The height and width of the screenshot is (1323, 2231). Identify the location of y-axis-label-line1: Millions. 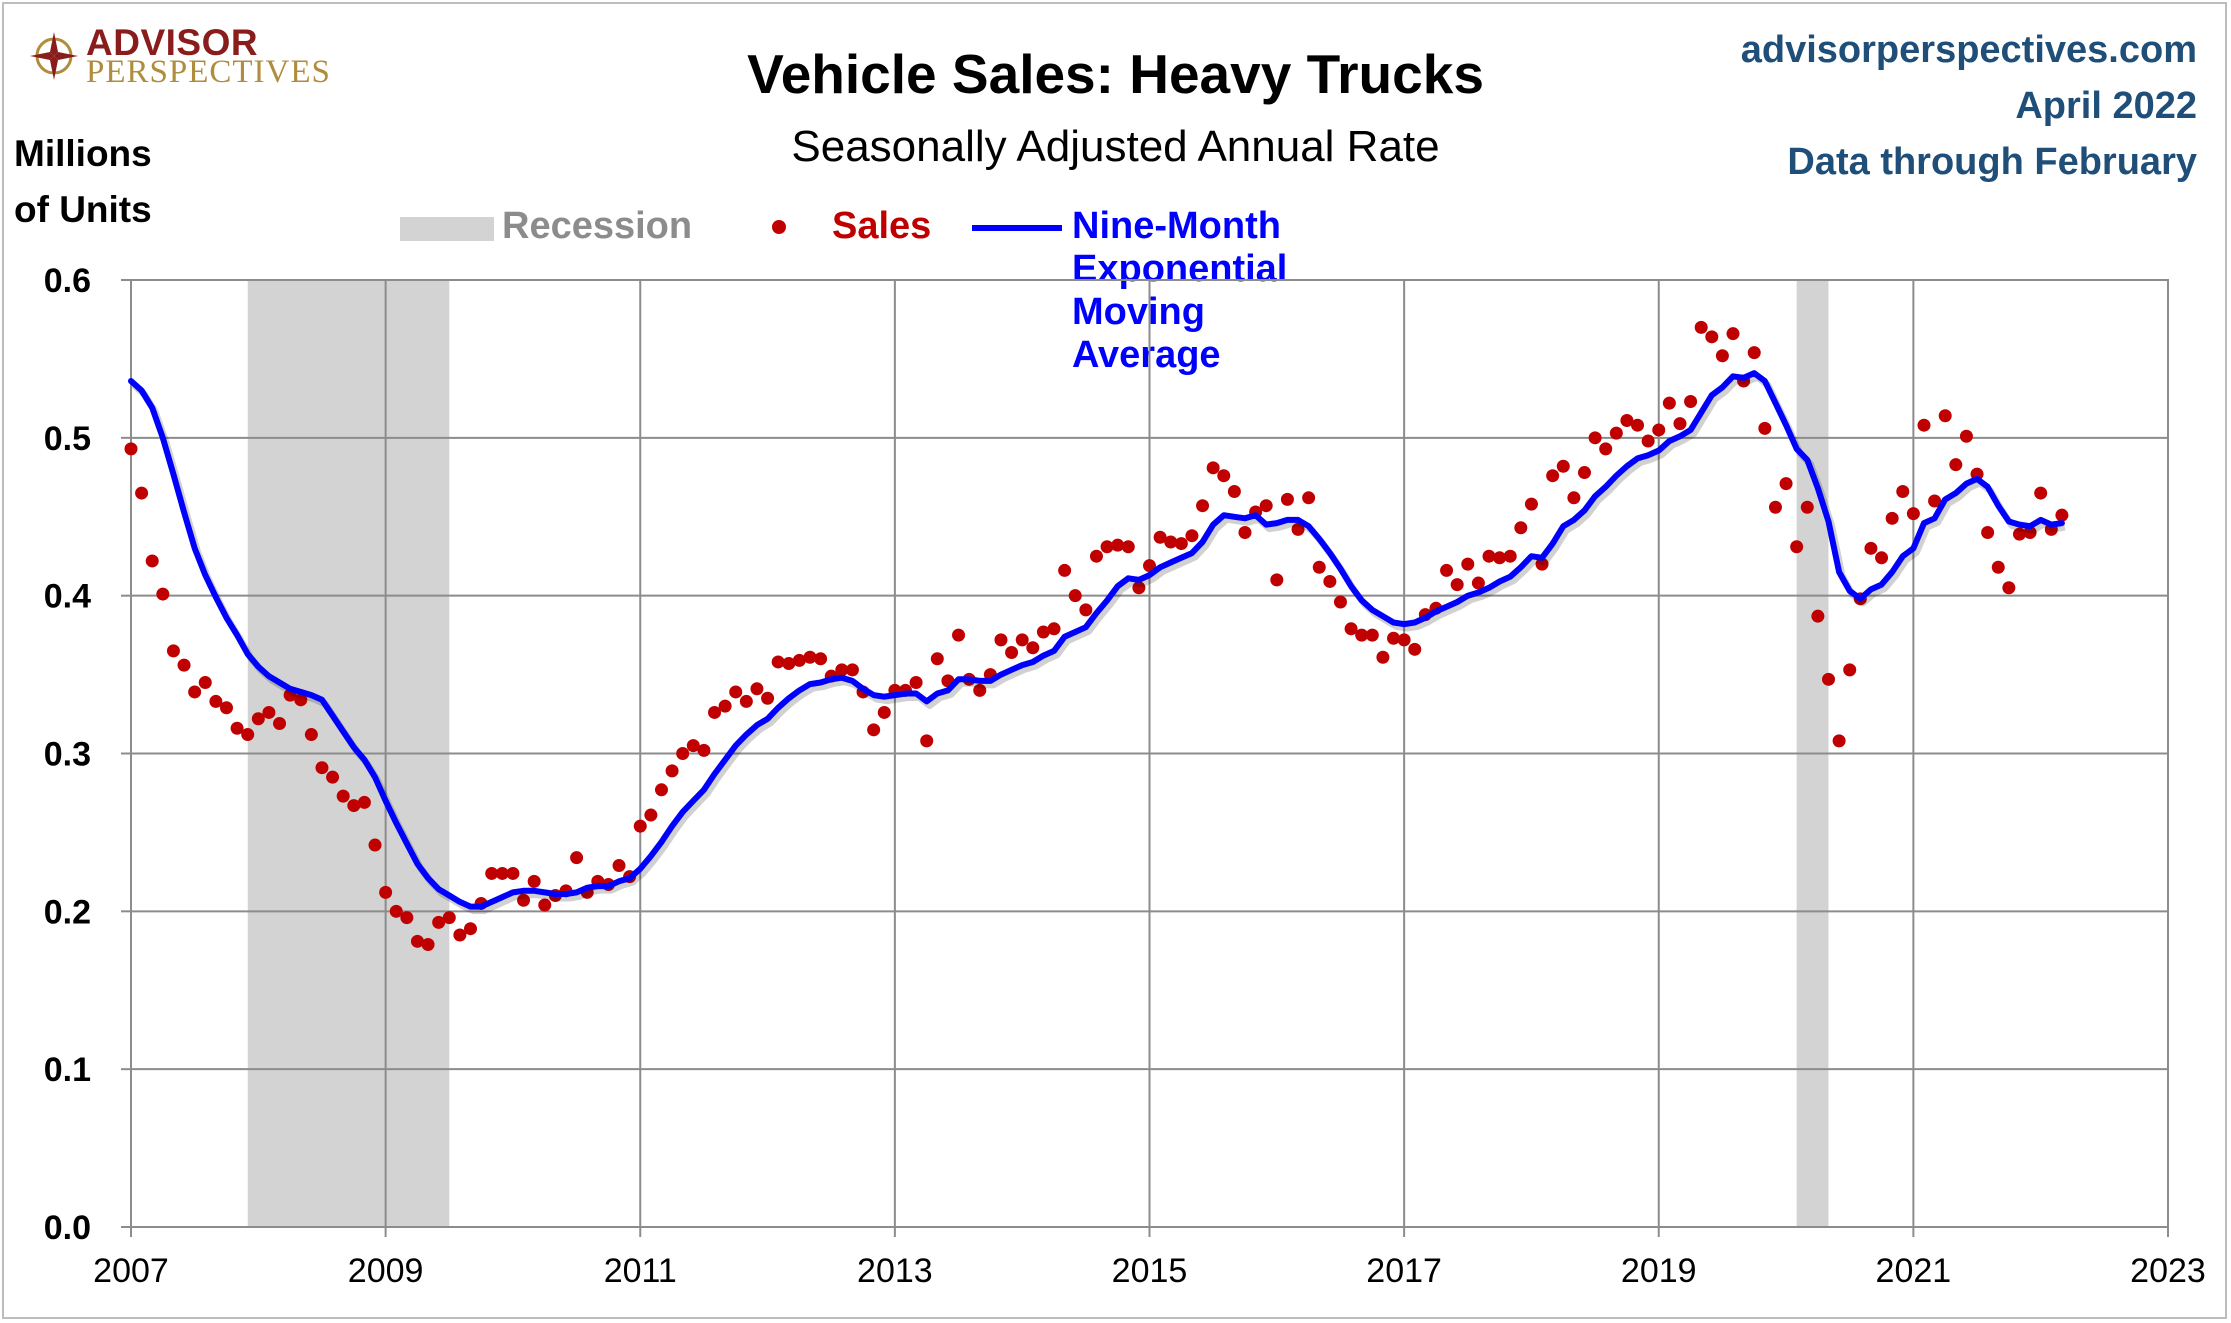
(83, 153).